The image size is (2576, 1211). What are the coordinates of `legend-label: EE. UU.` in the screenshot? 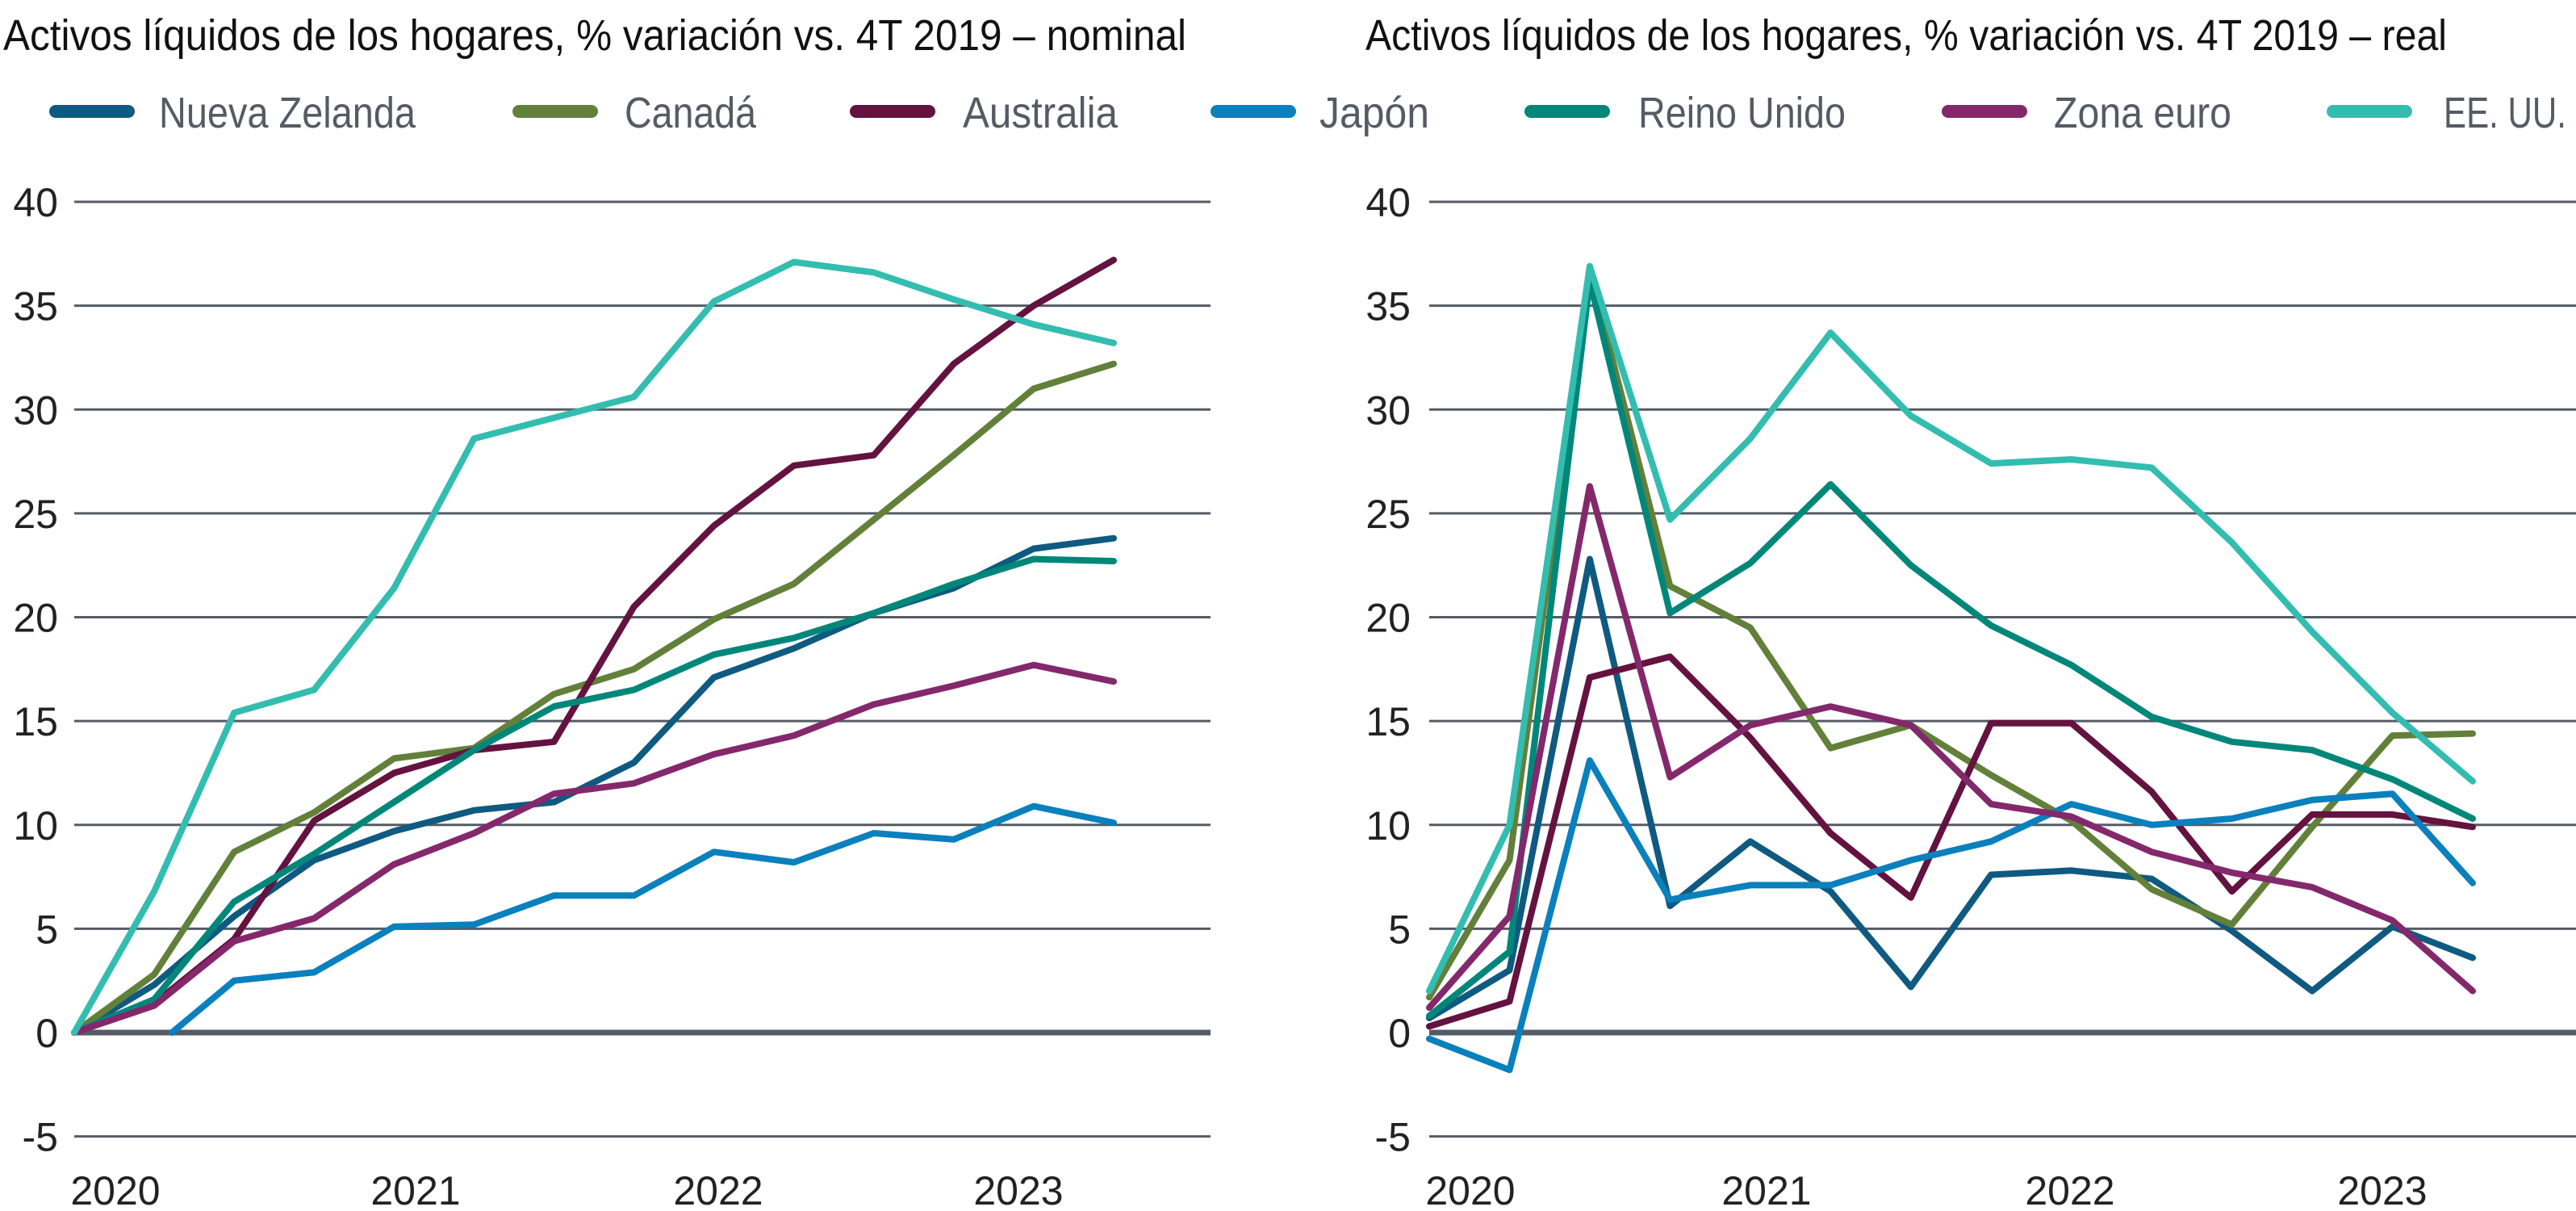 It's located at (2505, 113).